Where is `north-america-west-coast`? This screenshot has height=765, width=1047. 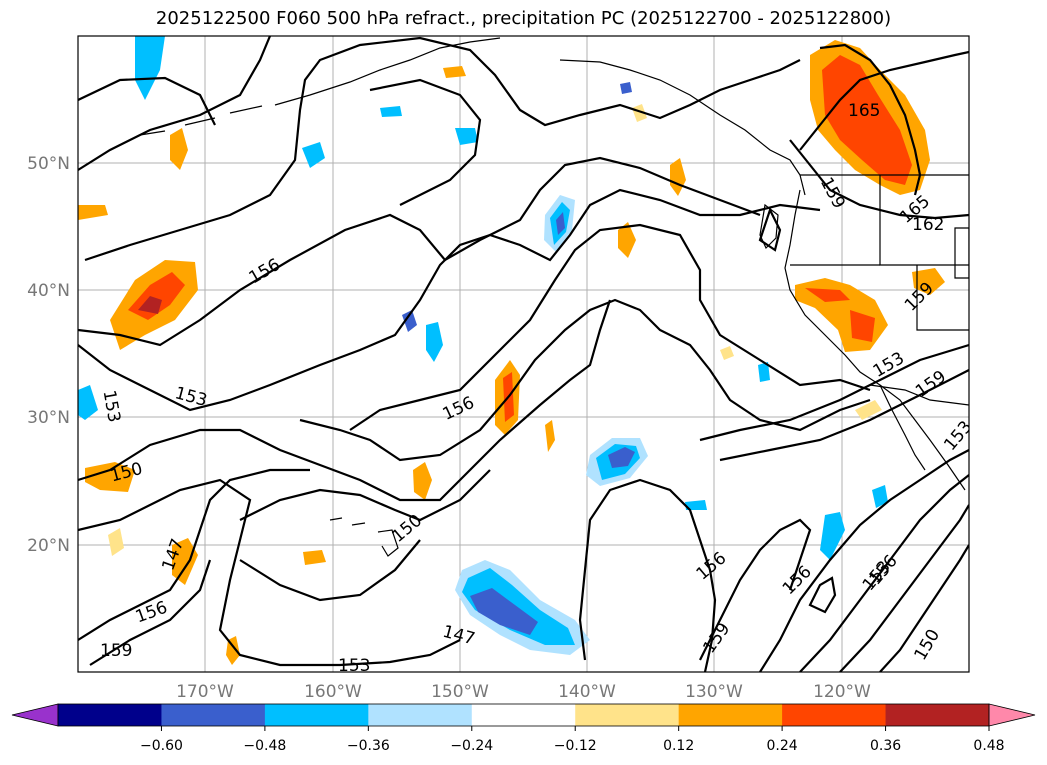
north-america-west-coast is located at coordinates (875, 340).